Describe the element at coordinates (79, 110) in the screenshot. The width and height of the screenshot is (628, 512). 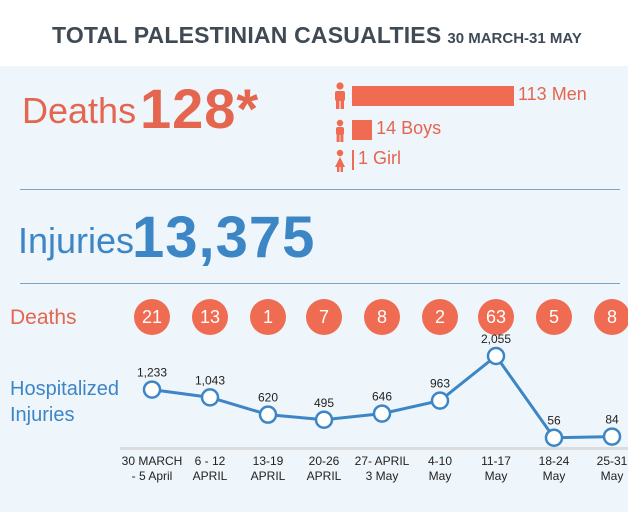
I see `deaths-total-label: Deaths` at that location.